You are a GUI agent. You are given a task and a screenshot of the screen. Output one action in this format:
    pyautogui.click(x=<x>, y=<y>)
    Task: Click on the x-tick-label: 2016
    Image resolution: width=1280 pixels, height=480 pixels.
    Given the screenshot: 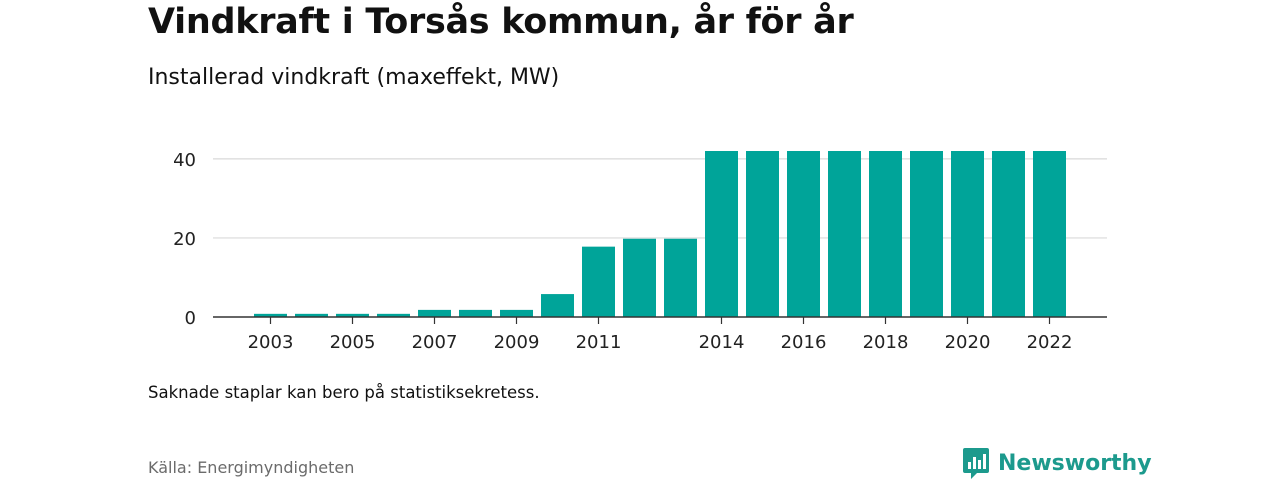 What is the action you would take?
    pyautogui.click(x=804, y=342)
    